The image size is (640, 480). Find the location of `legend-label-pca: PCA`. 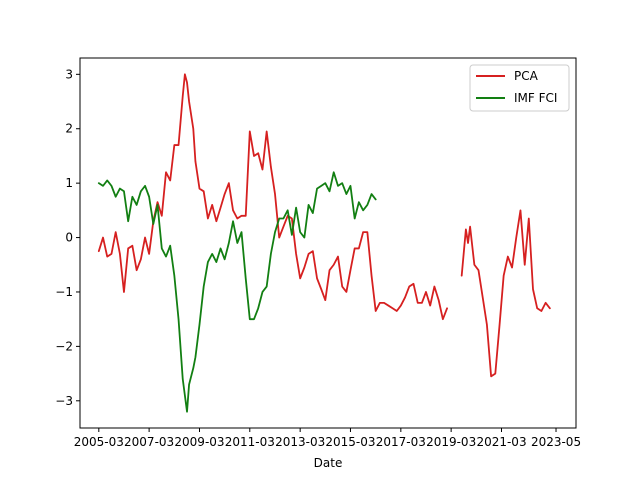

legend-label-pca: PCA is located at coordinates (526, 76).